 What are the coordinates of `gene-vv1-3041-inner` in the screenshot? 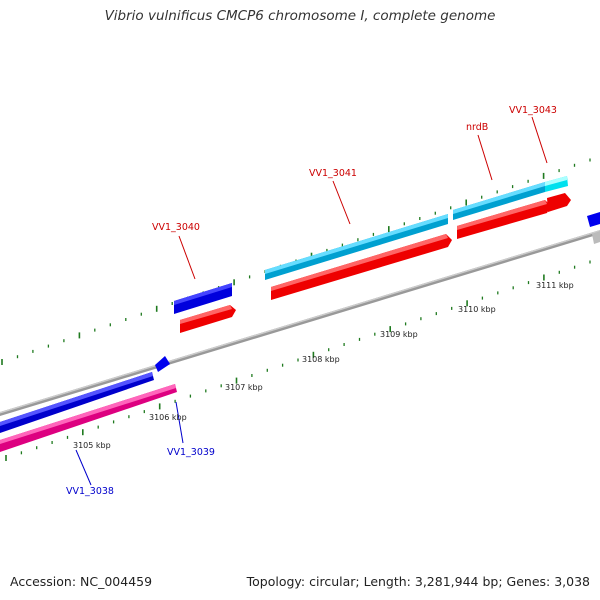 It's located at (361, 267).